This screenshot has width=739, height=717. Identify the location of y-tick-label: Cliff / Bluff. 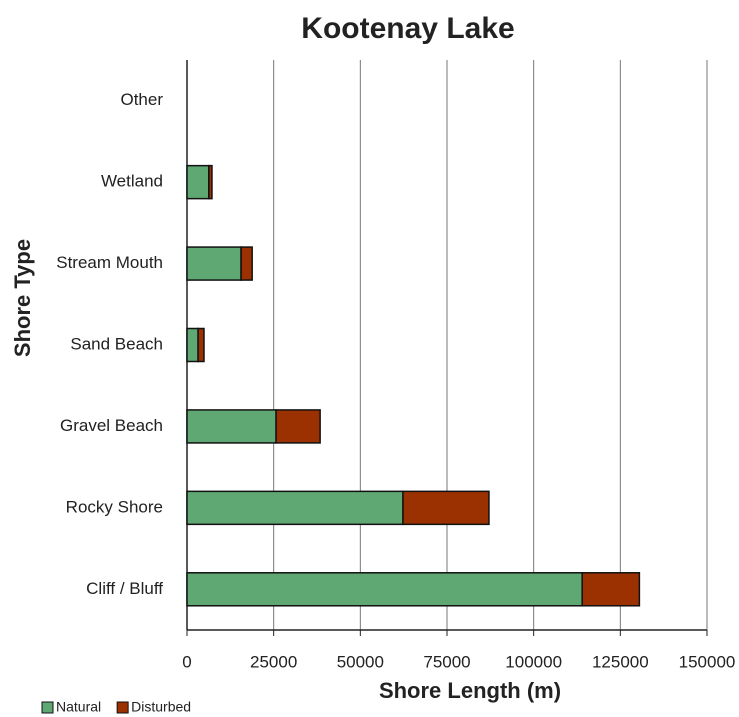
(124, 588).